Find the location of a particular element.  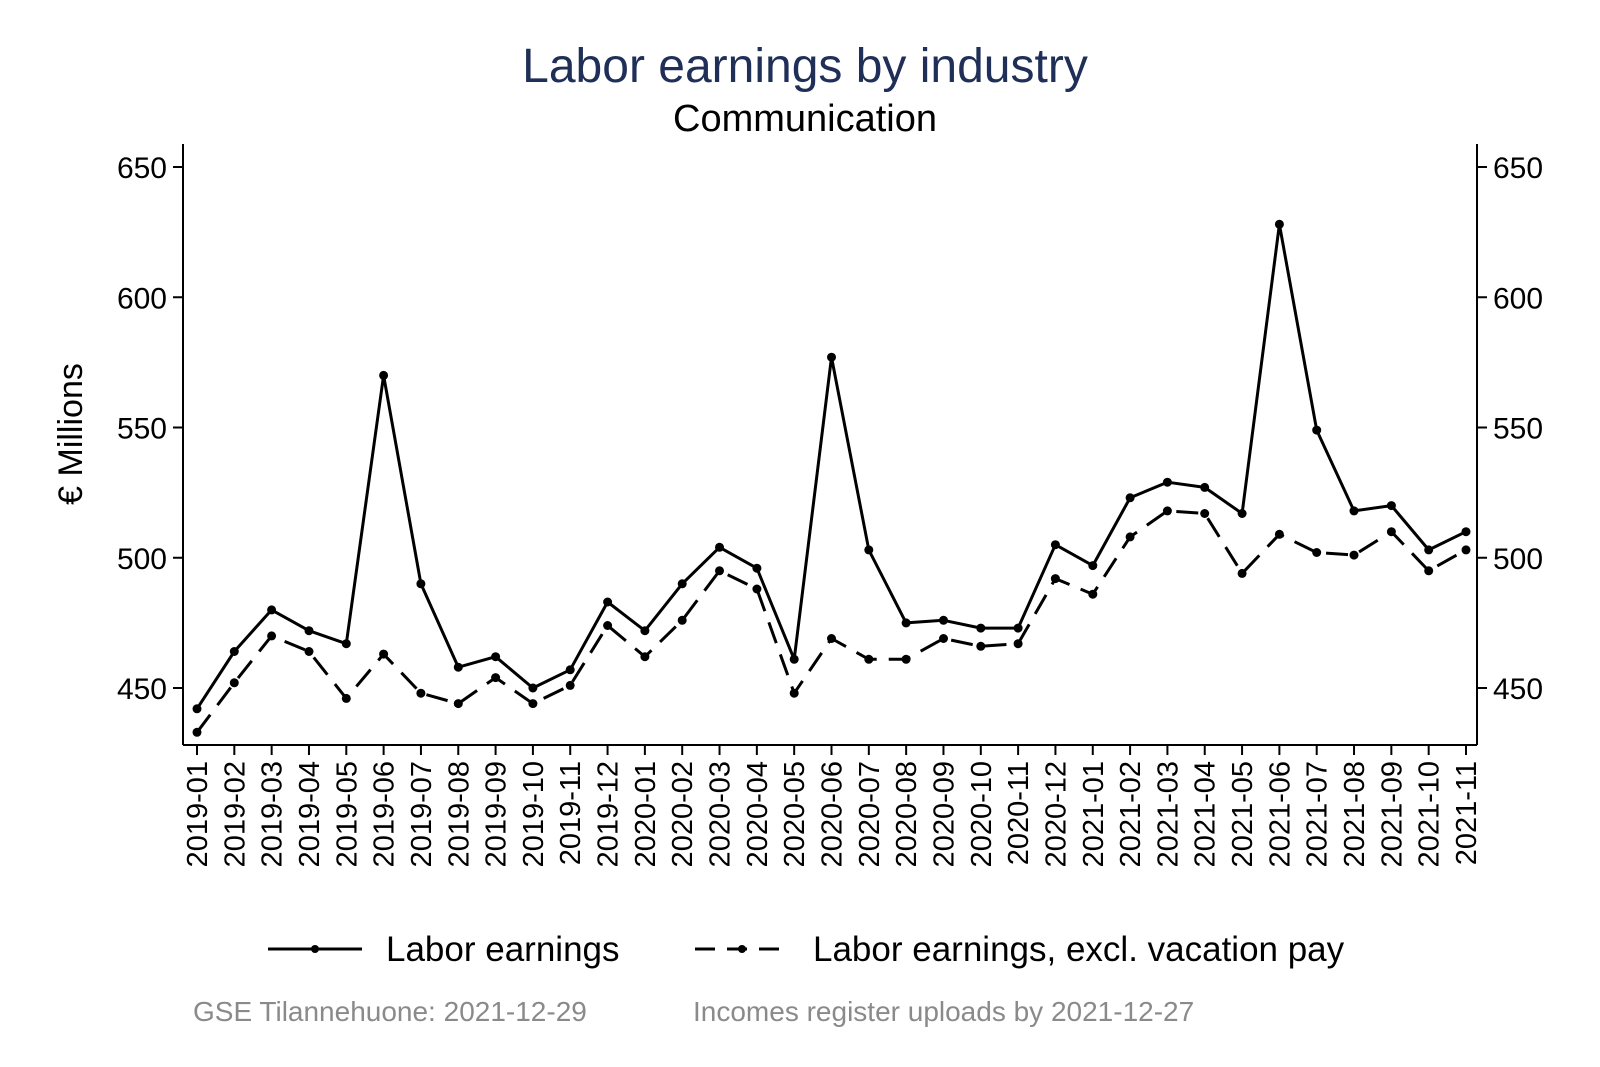

x-tick-label: 2021-03 is located at coordinates (1168, 814).